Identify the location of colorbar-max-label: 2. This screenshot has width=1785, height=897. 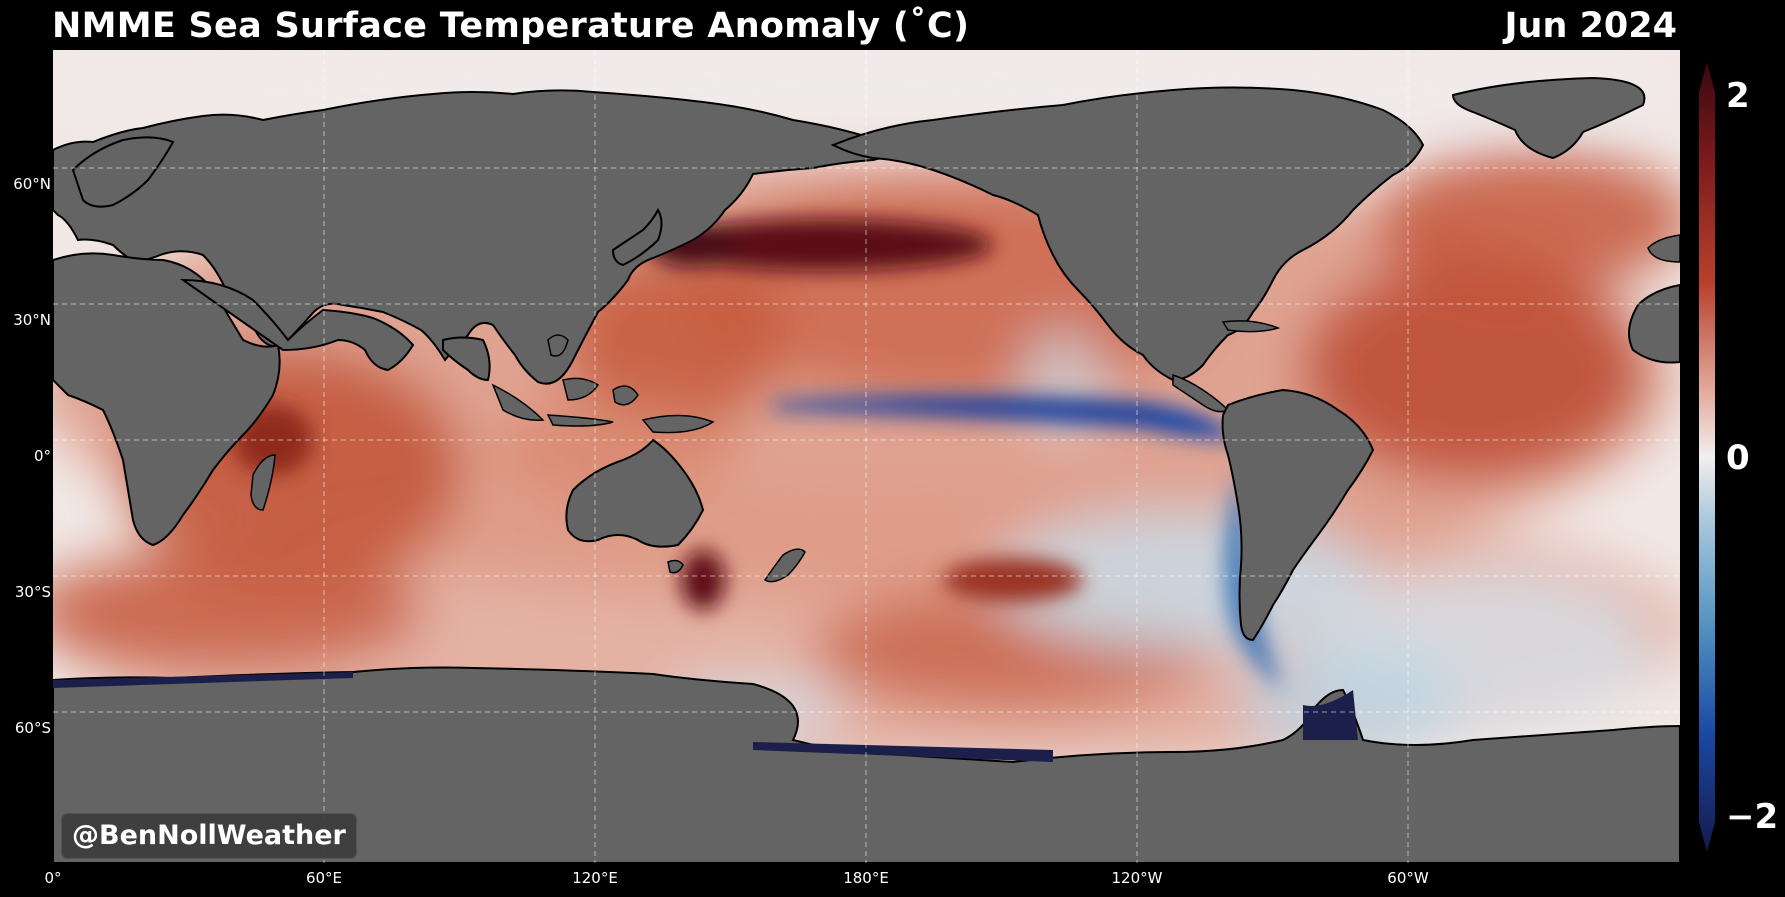
(1738, 96).